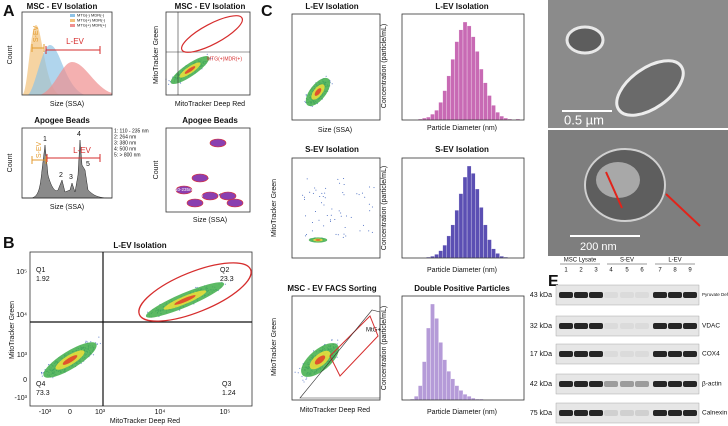 This screenshot has width=728, height=426. Describe the element at coordinates (226, 384) in the screenshot. I see `quadrant-name: Q3` at that location.